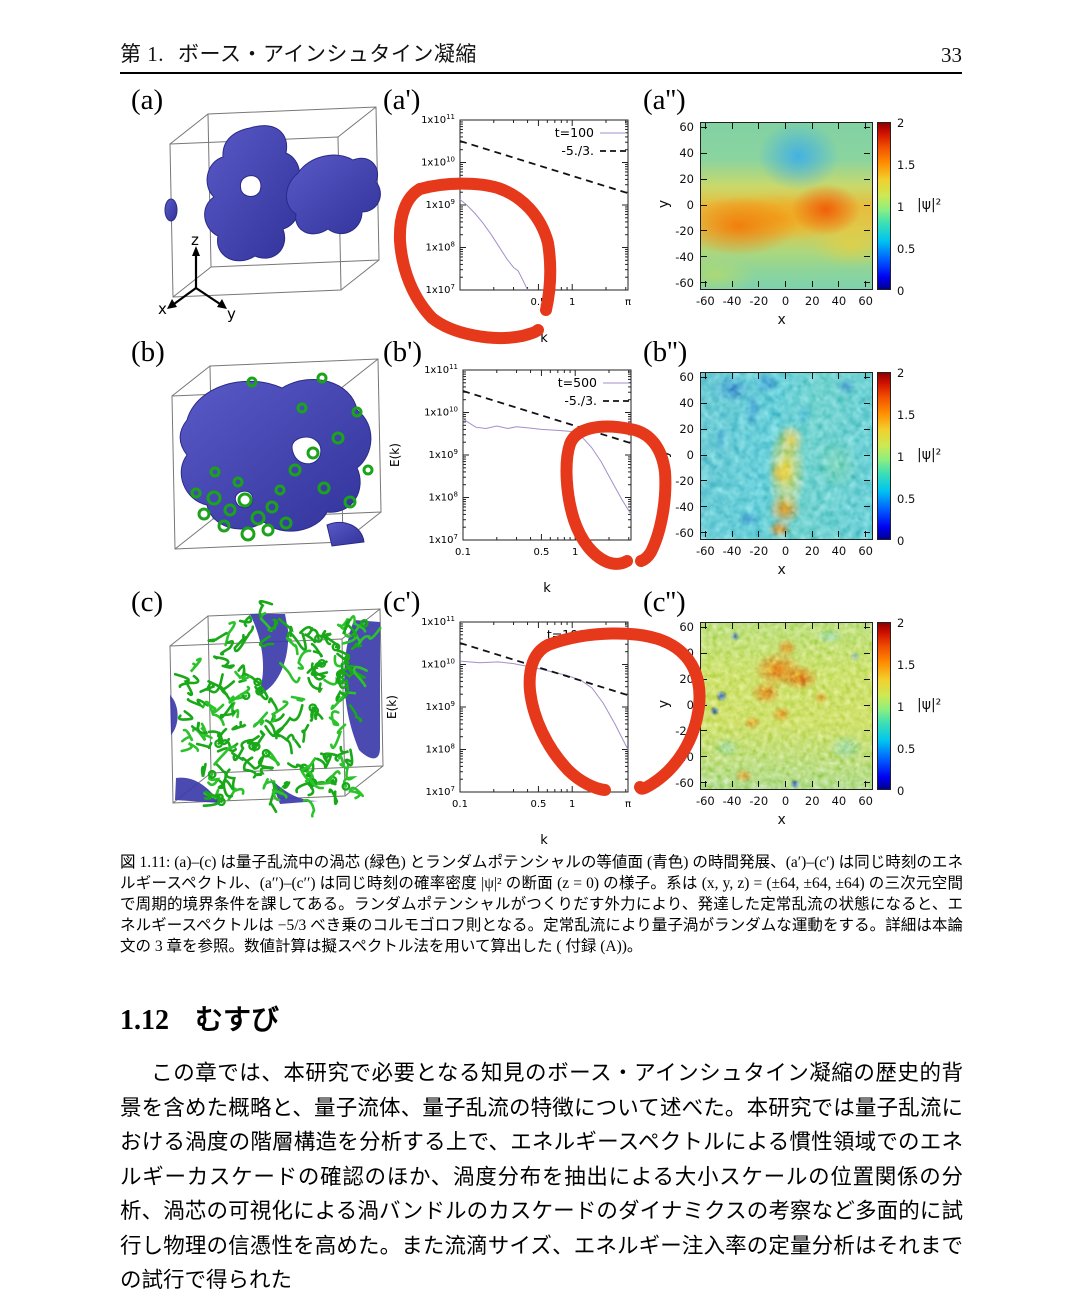 The width and height of the screenshot is (1080, 1298). Describe the element at coordinates (231, 314) in the screenshot. I see `triad-y-label: y` at that location.